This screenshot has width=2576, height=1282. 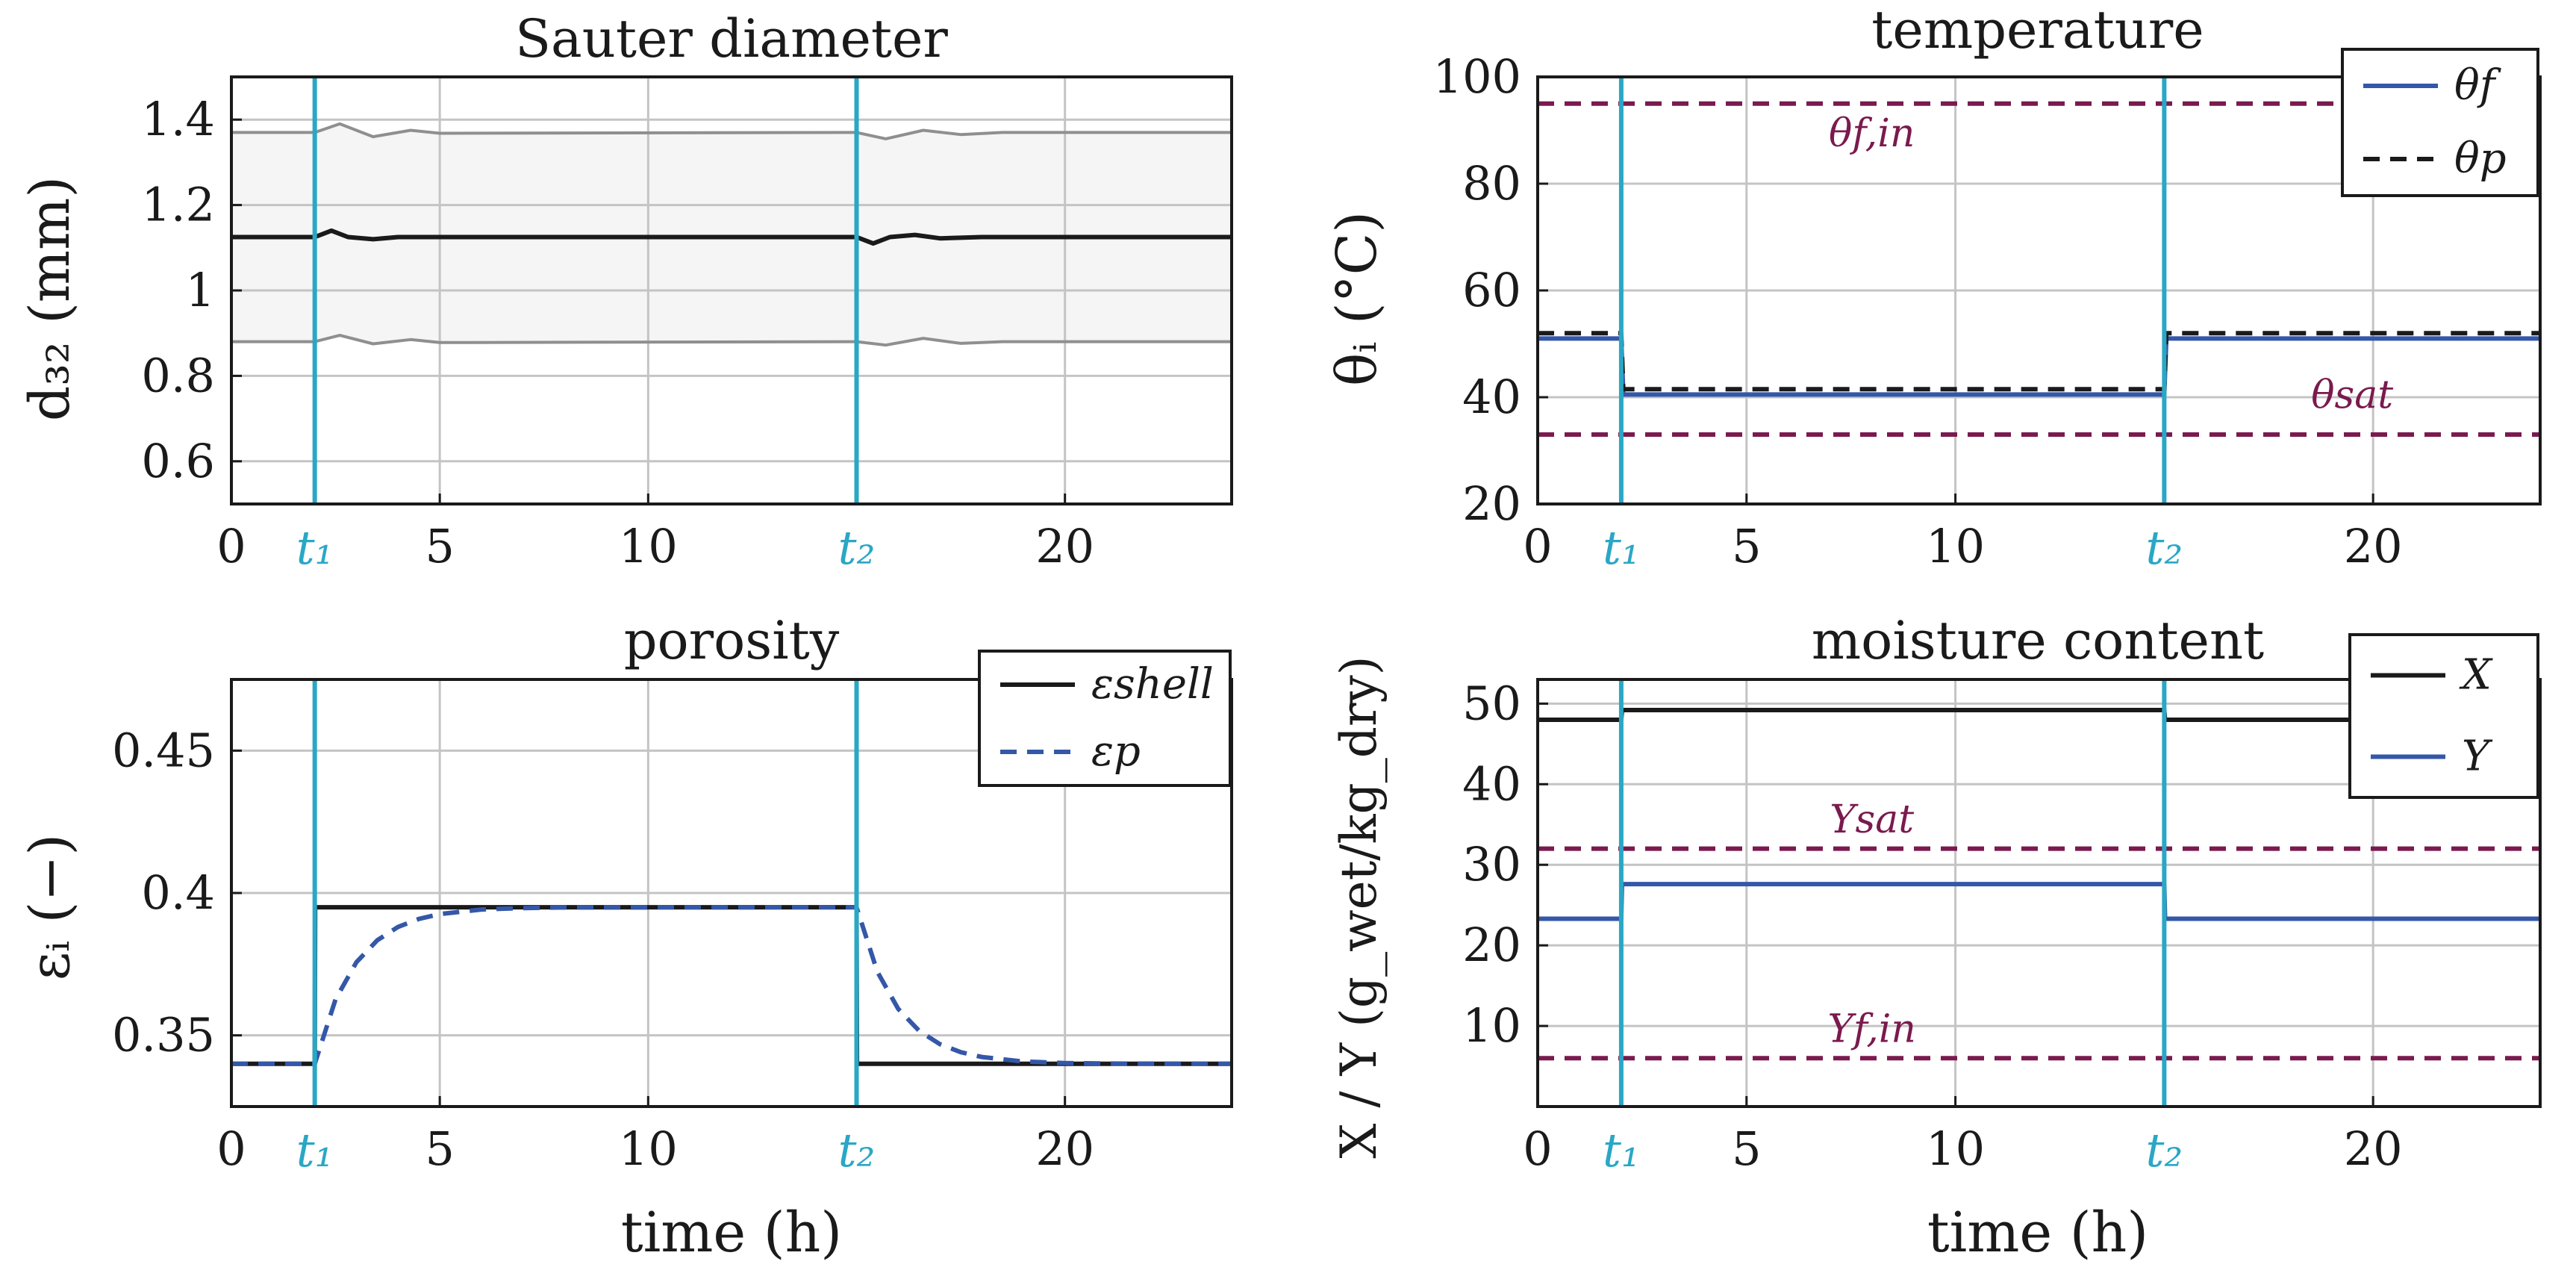 What do you see at coordinates (2039, 901) in the screenshot?
I see `moisture-series-y` at bounding box center [2039, 901].